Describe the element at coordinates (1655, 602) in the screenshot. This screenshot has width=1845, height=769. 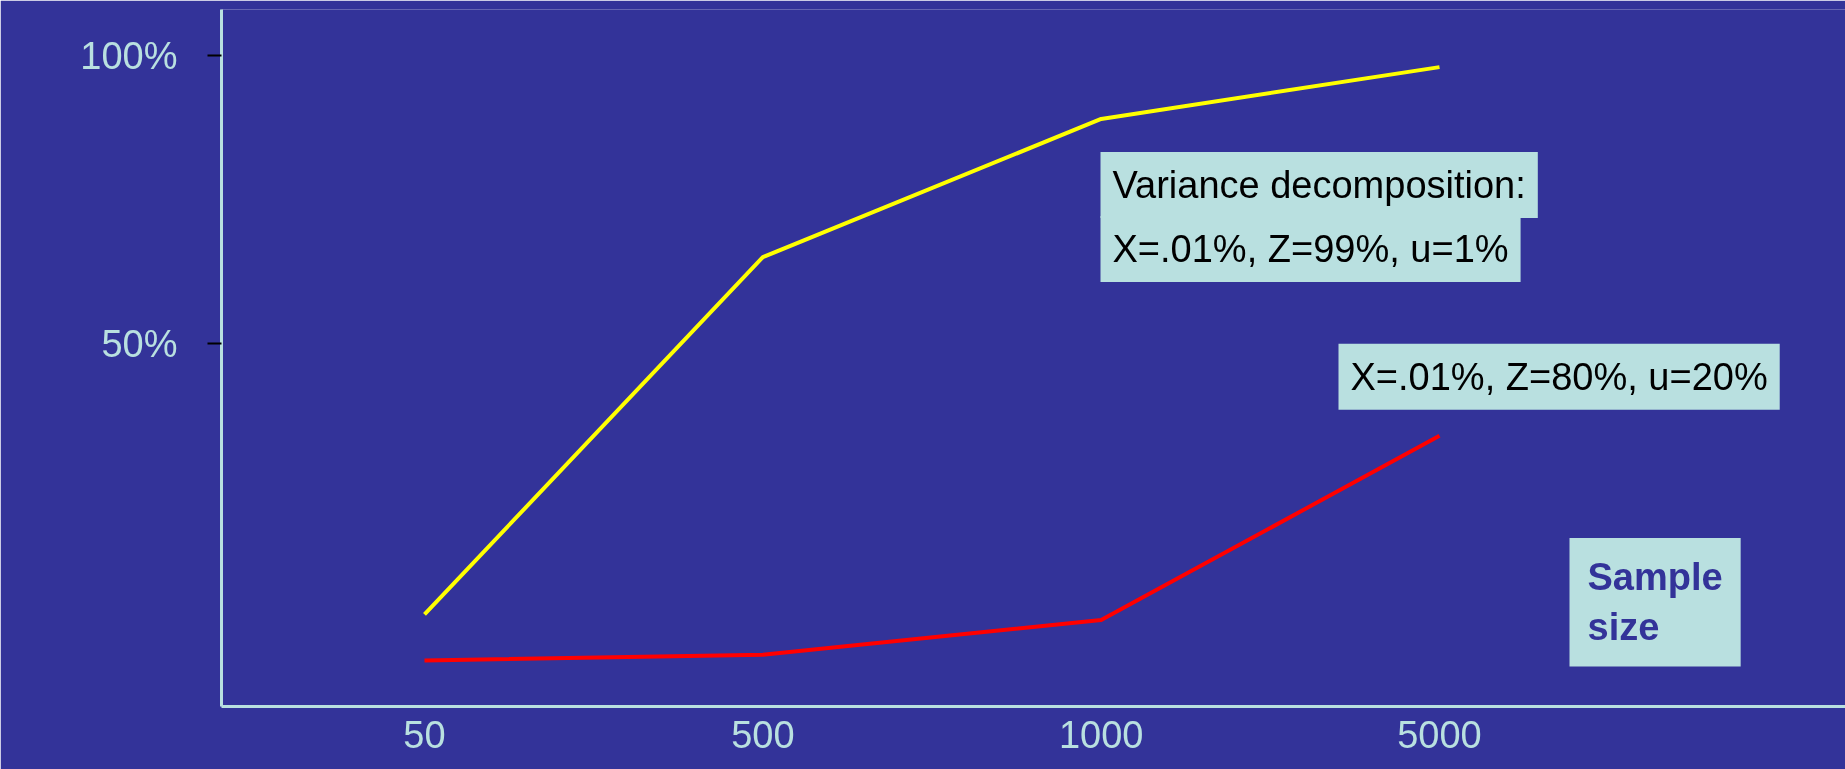
I see `x-axis-title: Sample size` at that location.